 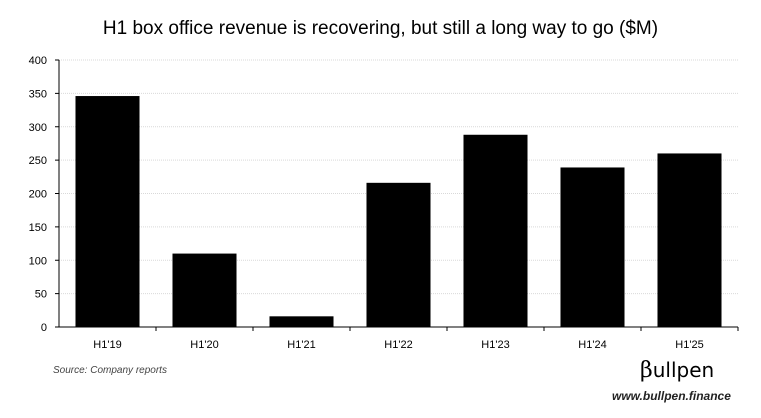 I want to click on x-tick-label: H1'25, so click(x=689, y=345).